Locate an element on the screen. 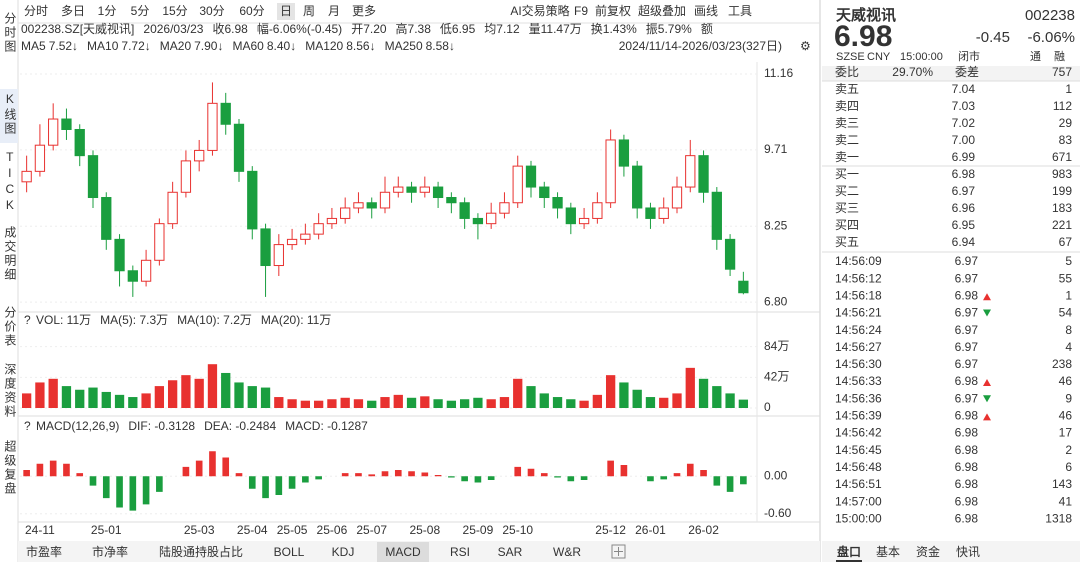 The image size is (1080, 562). book-volume: 183 is located at coordinates (1062, 208).